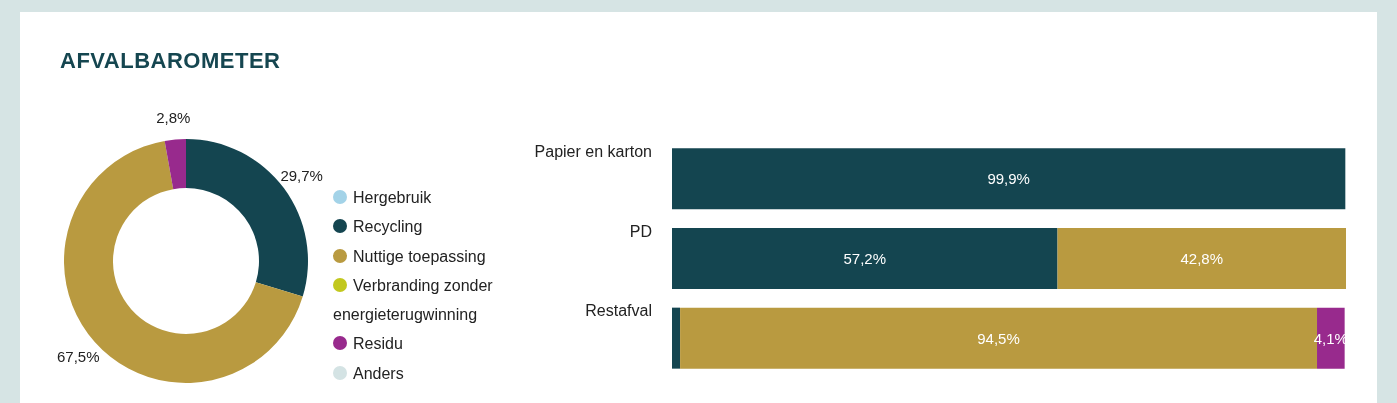  I want to click on data-label: 99,9%, so click(1008, 179).